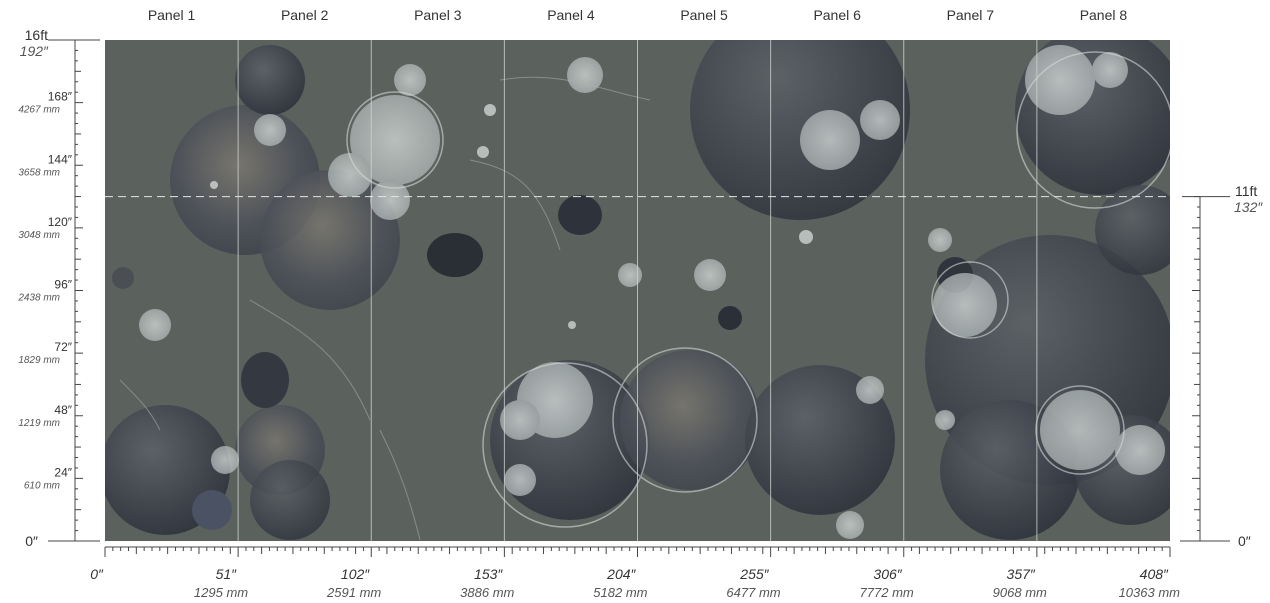  What do you see at coordinates (1248, 207) in the screenshot?
I see `right-height-in-label: 132″` at bounding box center [1248, 207].